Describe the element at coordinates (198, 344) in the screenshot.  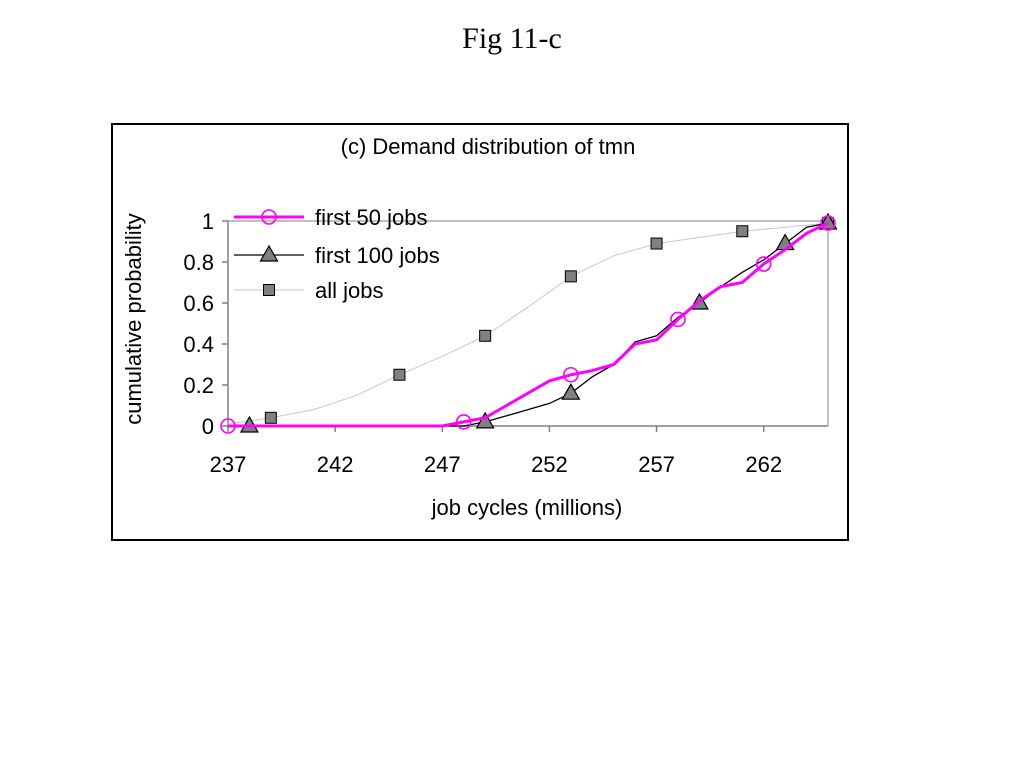
I see `y-tick-label: 0.4` at that location.